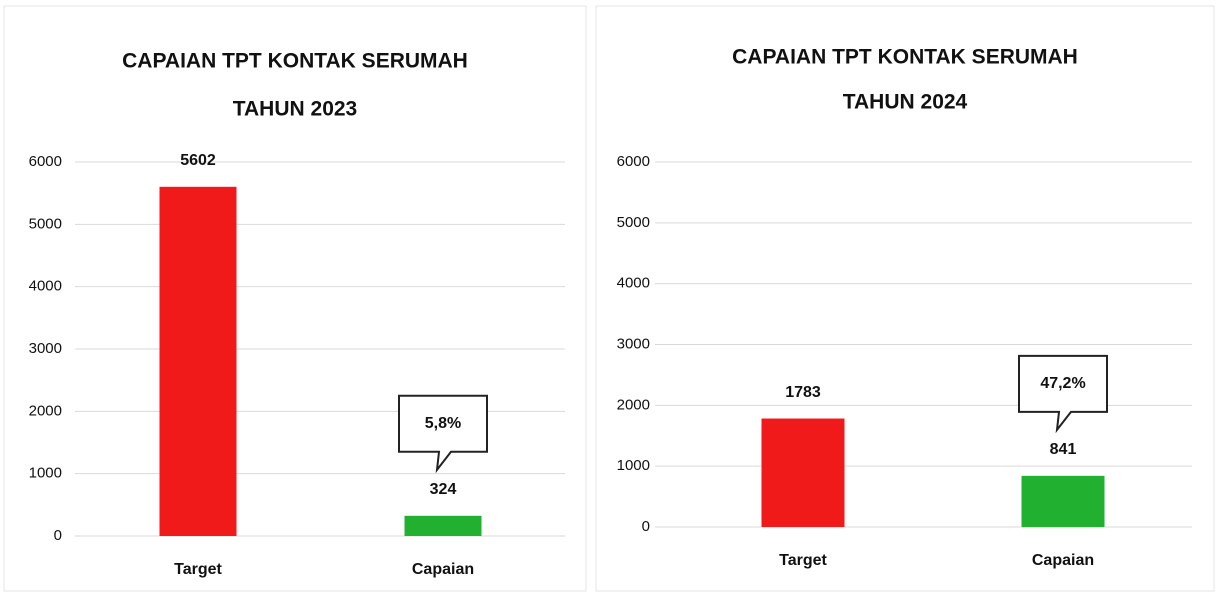  I want to click on data-label: 841, so click(1063, 449).